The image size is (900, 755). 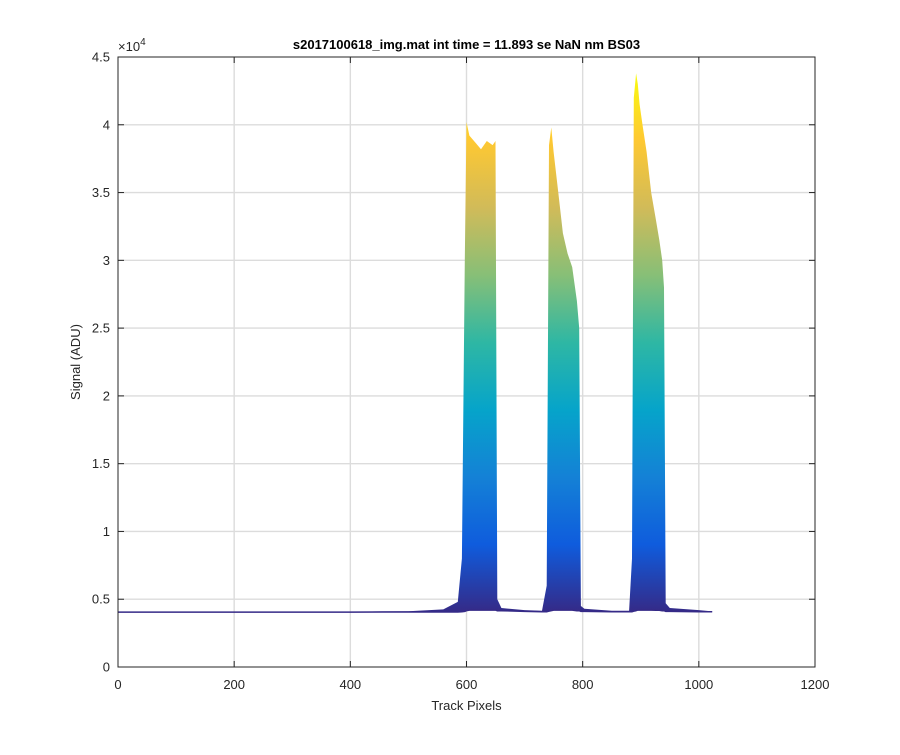 I want to click on y-exponent-base: ×10, so click(x=129, y=46).